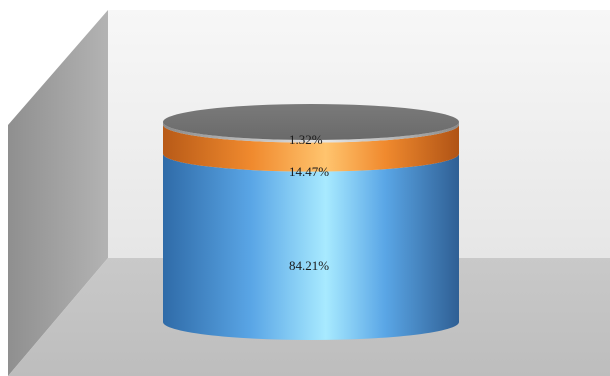 The height and width of the screenshot is (376, 610). What do you see at coordinates (306, 139) in the screenshot?
I see `data-label-2: 1.32%` at bounding box center [306, 139].